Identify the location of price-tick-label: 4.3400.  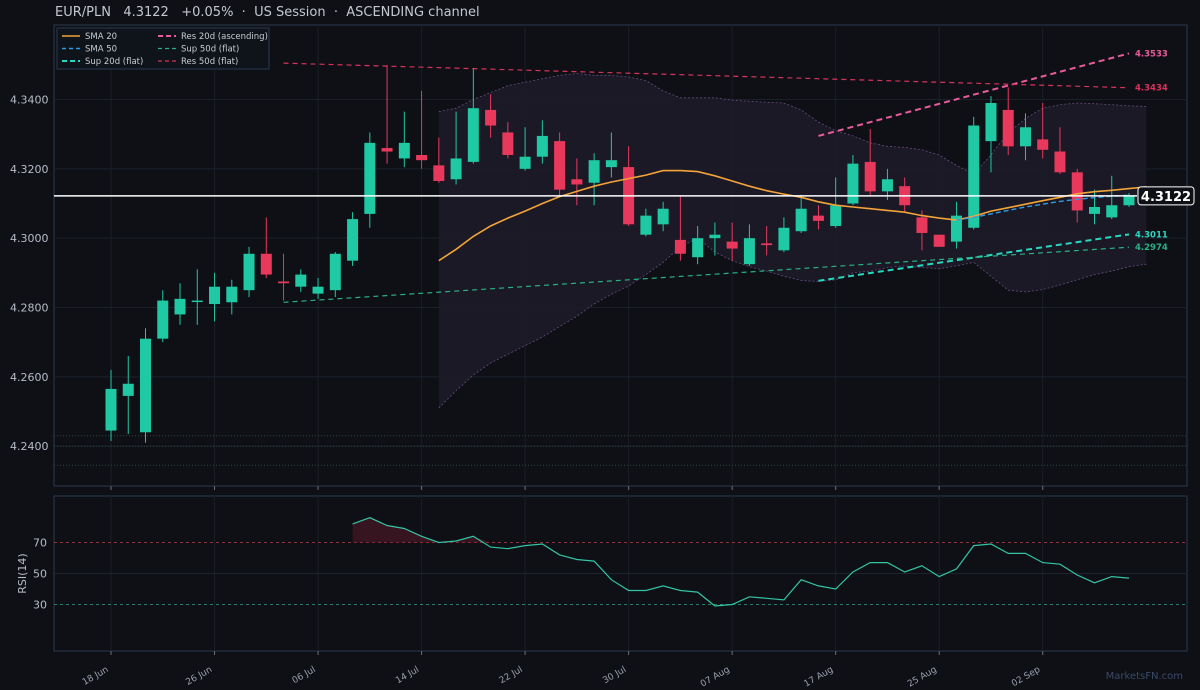
(29, 100).